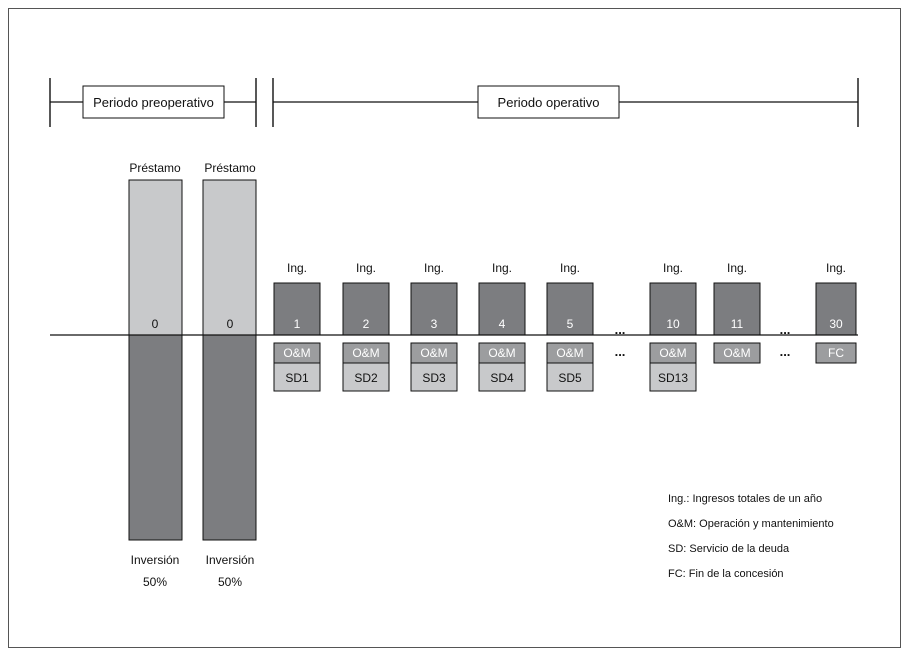 The image size is (907, 648). Describe the element at coordinates (729, 549) in the screenshot. I see `legend-item-sd: SD: Servicio de la deuda` at that location.